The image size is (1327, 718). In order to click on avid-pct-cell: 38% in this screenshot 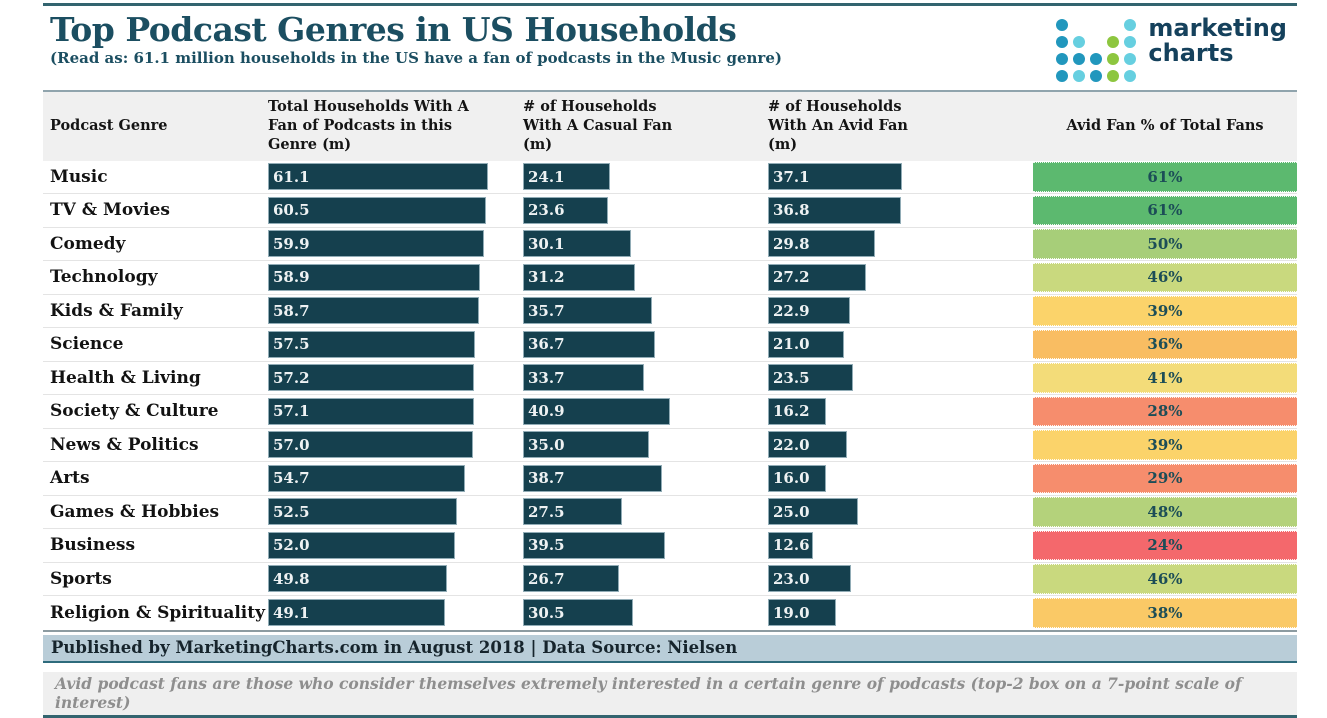, I will do `click(1165, 613)`.